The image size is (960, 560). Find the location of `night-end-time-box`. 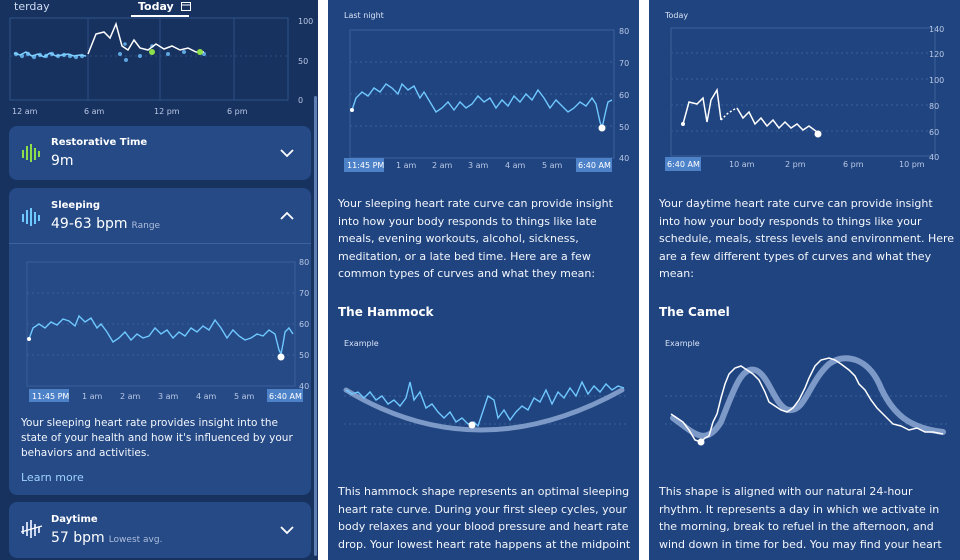

night-end-time-box is located at coordinates (594, 165).